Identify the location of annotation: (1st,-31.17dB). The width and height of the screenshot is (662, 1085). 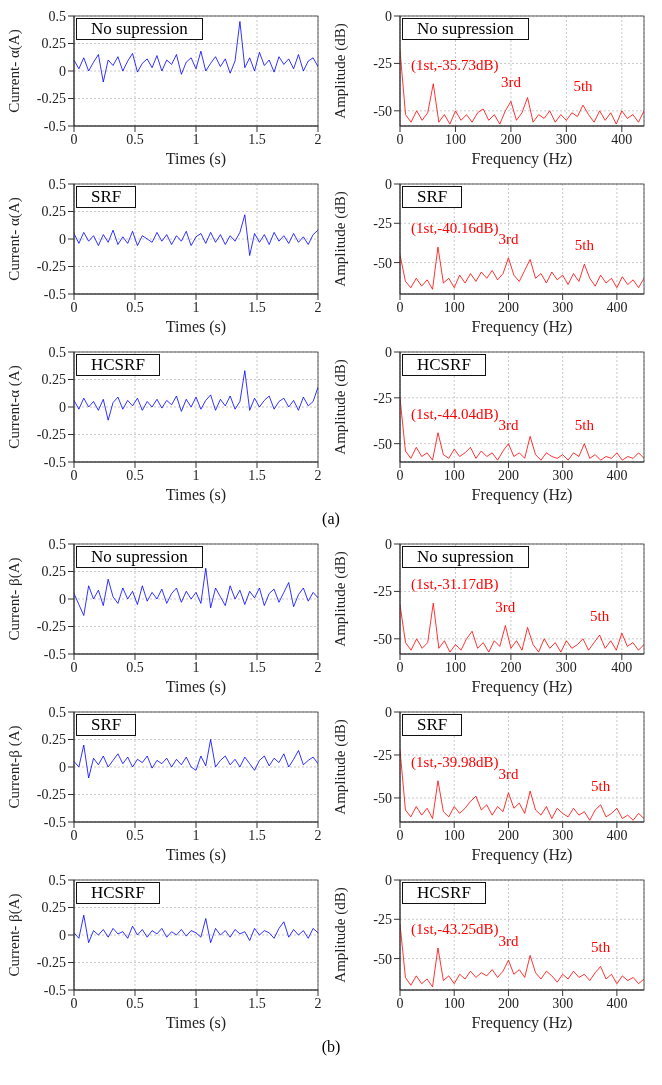
(455, 585).